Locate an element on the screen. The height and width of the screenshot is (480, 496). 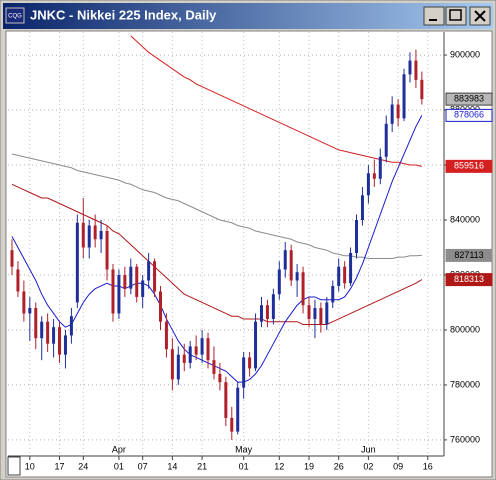
title-bar is located at coordinates (248, 16).